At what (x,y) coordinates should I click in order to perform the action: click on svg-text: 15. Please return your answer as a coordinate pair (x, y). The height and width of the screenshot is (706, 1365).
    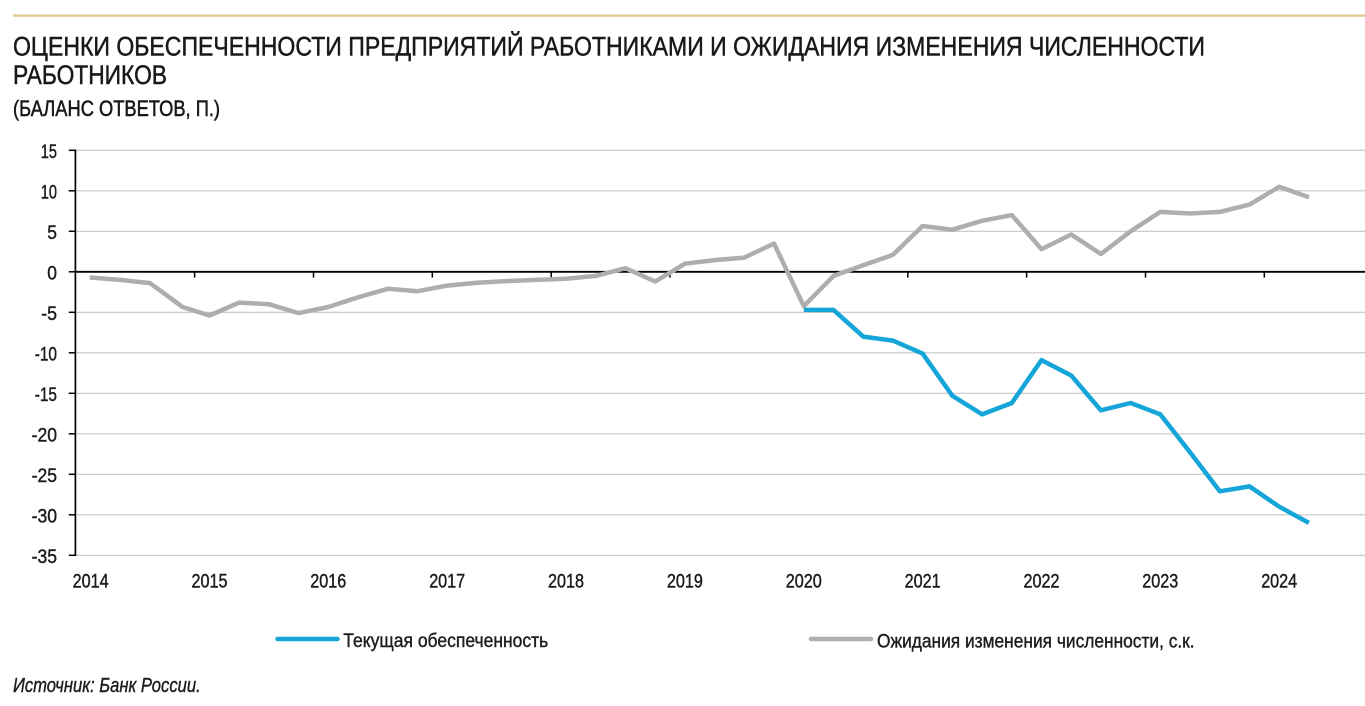
    Looking at the image, I should click on (49, 152).